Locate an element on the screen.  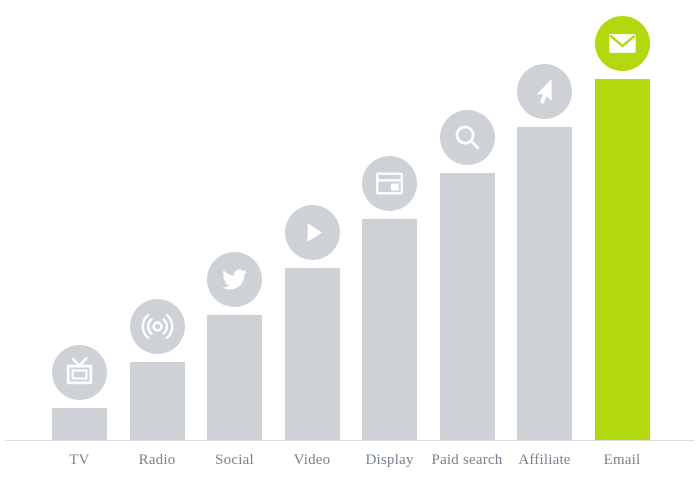
category-label-email: Email is located at coordinates (622, 460).